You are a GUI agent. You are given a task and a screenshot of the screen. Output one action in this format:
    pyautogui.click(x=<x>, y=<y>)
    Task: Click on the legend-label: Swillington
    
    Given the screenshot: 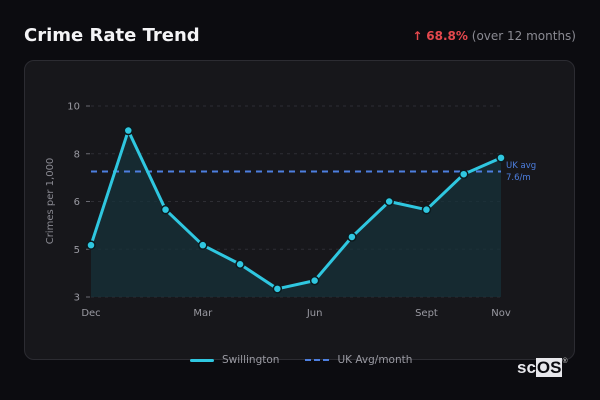 What is the action you would take?
    pyautogui.click(x=251, y=360)
    